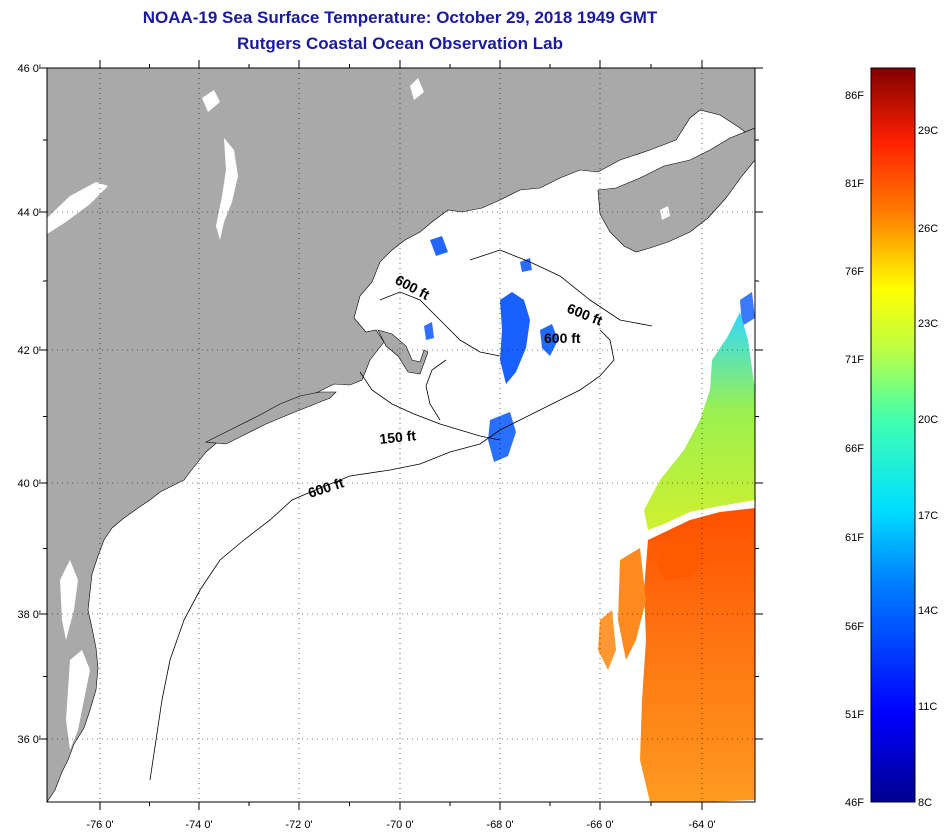 The width and height of the screenshot is (944, 832). What do you see at coordinates (398, 437) in the screenshot?
I see `depth-label: 150 ft` at bounding box center [398, 437].